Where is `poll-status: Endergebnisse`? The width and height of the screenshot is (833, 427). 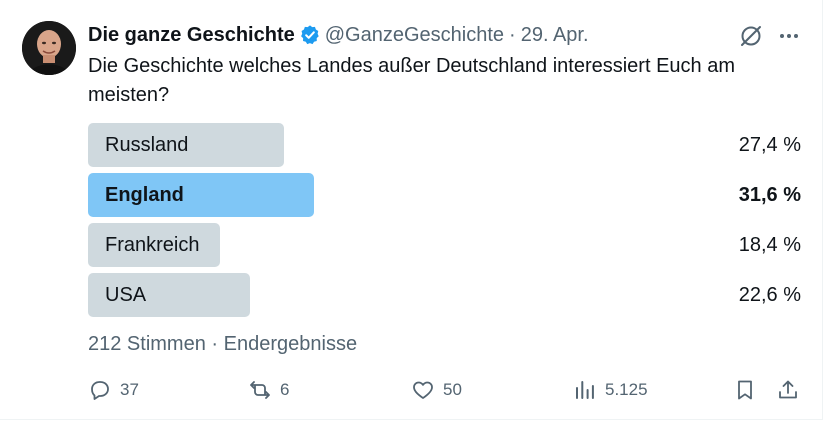 poll-status: Endergebnisse is located at coordinates (290, 344).